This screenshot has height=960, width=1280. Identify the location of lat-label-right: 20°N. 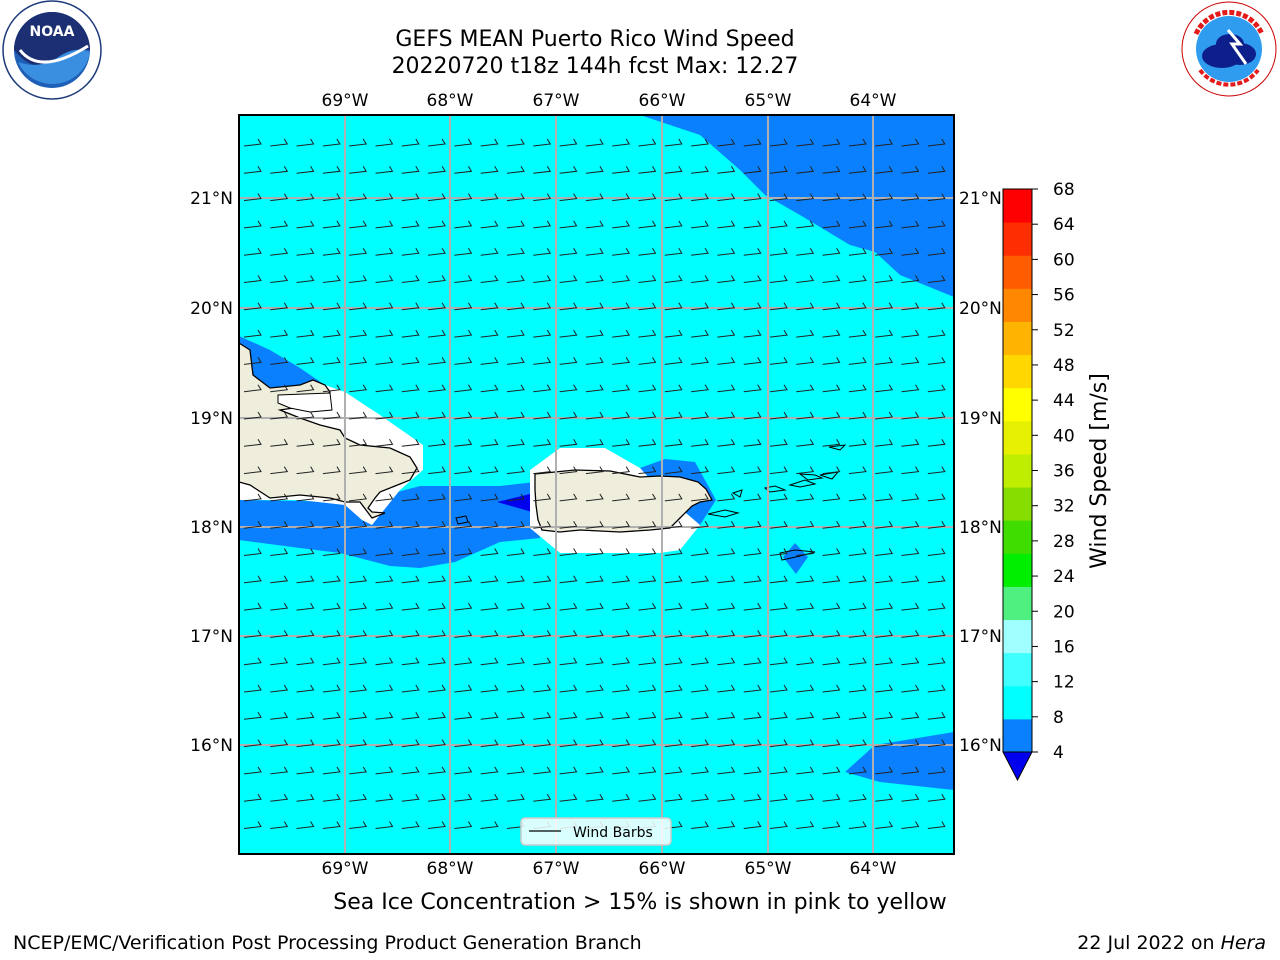
(980, 309).